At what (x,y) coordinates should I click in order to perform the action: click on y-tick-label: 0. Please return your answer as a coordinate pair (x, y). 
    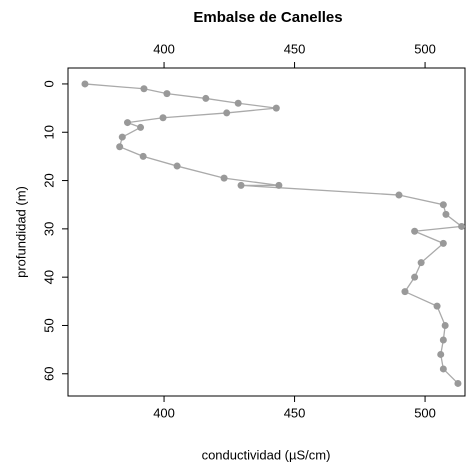
    Looking at the image, I should click on (48, 83).